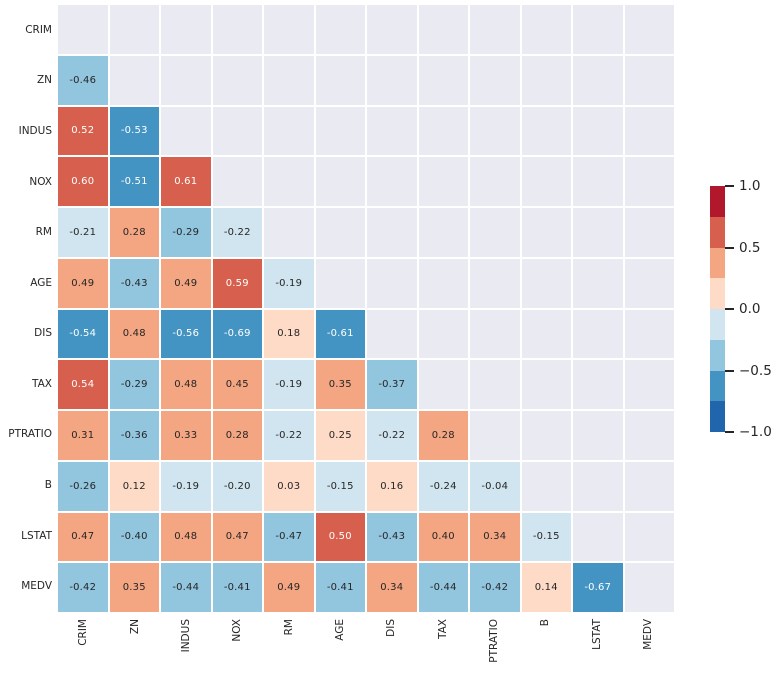  Describe the element at coordinates (186, 384) in the screenshot. I see `heatmap-cell: 0.48` at that location.